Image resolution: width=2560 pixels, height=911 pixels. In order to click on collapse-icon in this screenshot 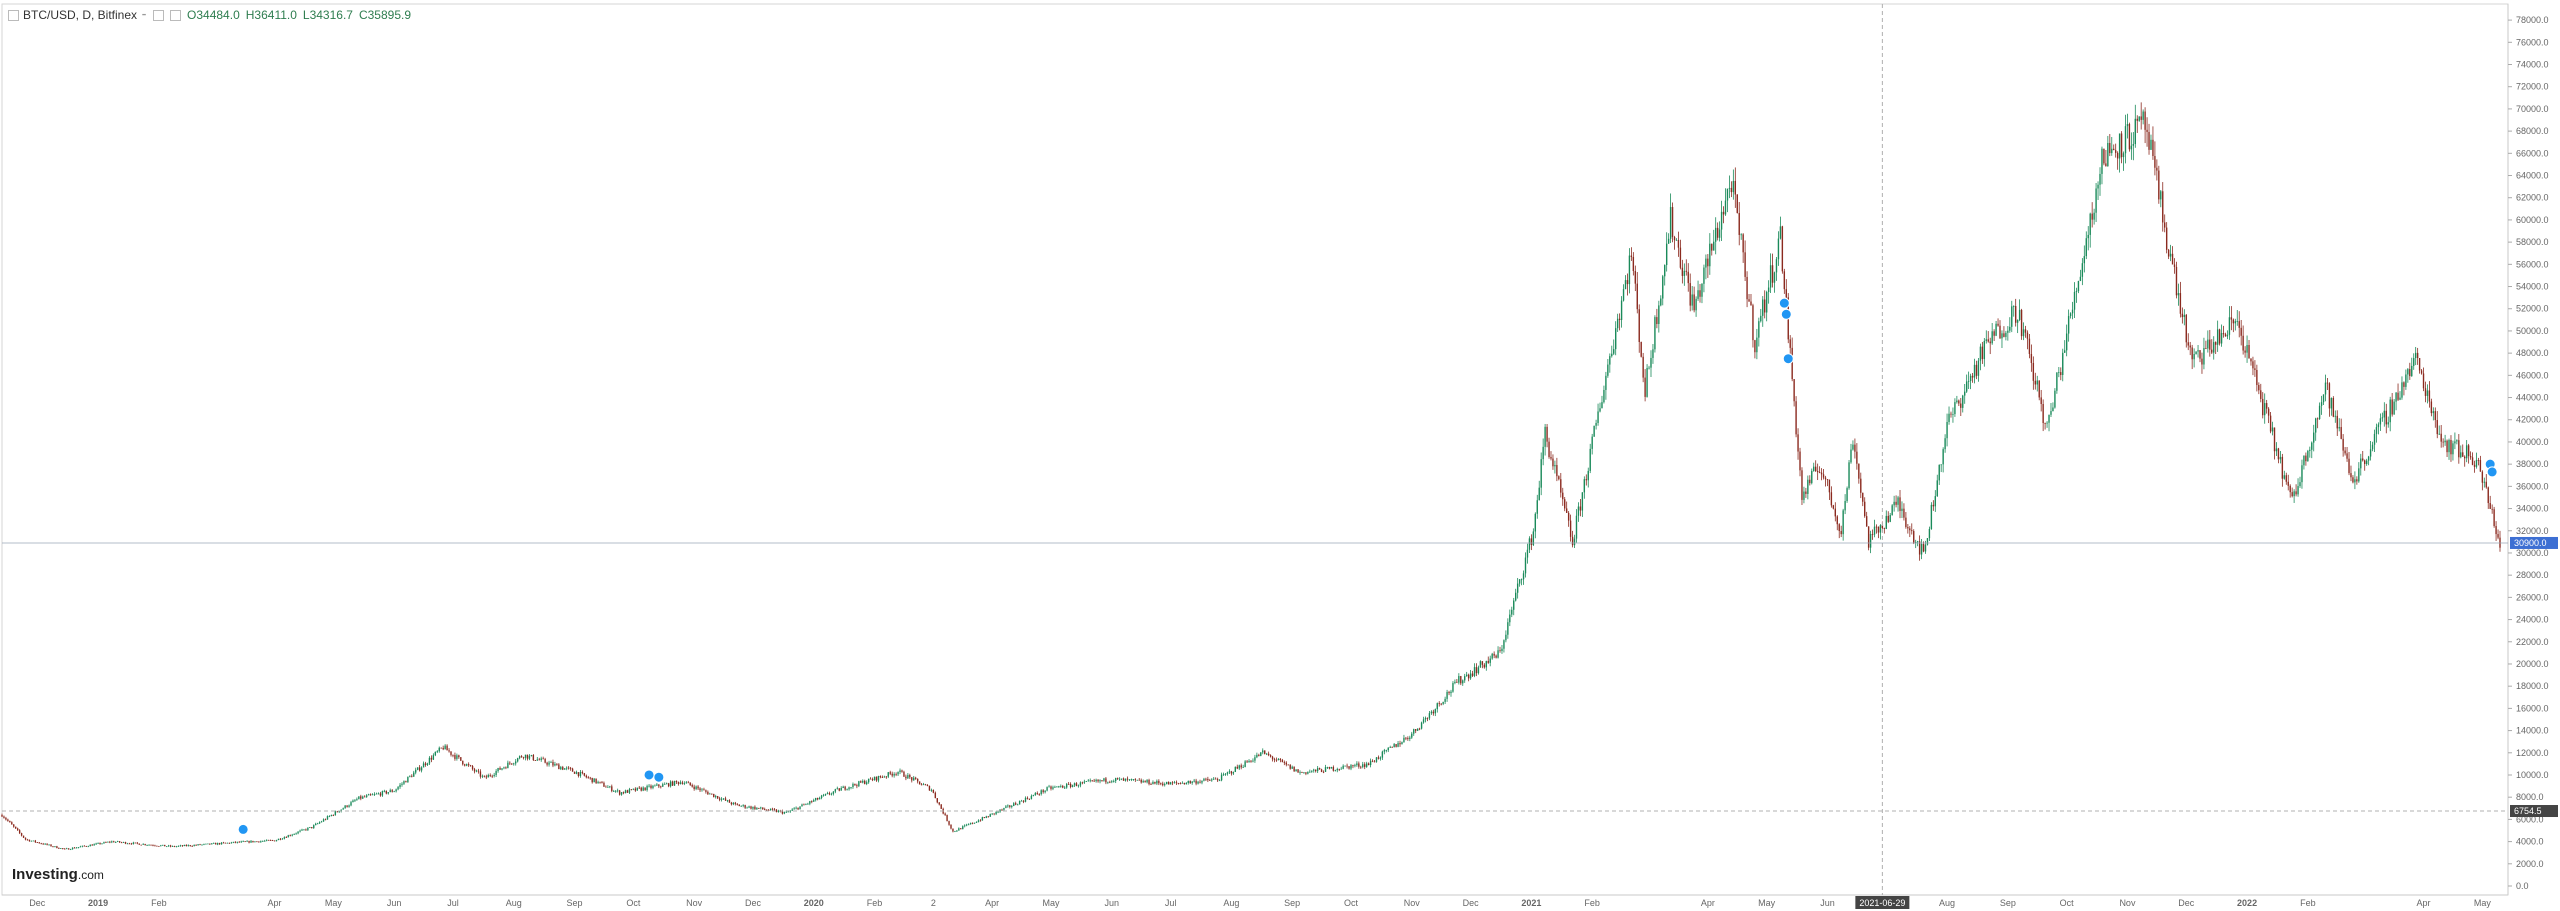, I will do `click(13, 15)`.